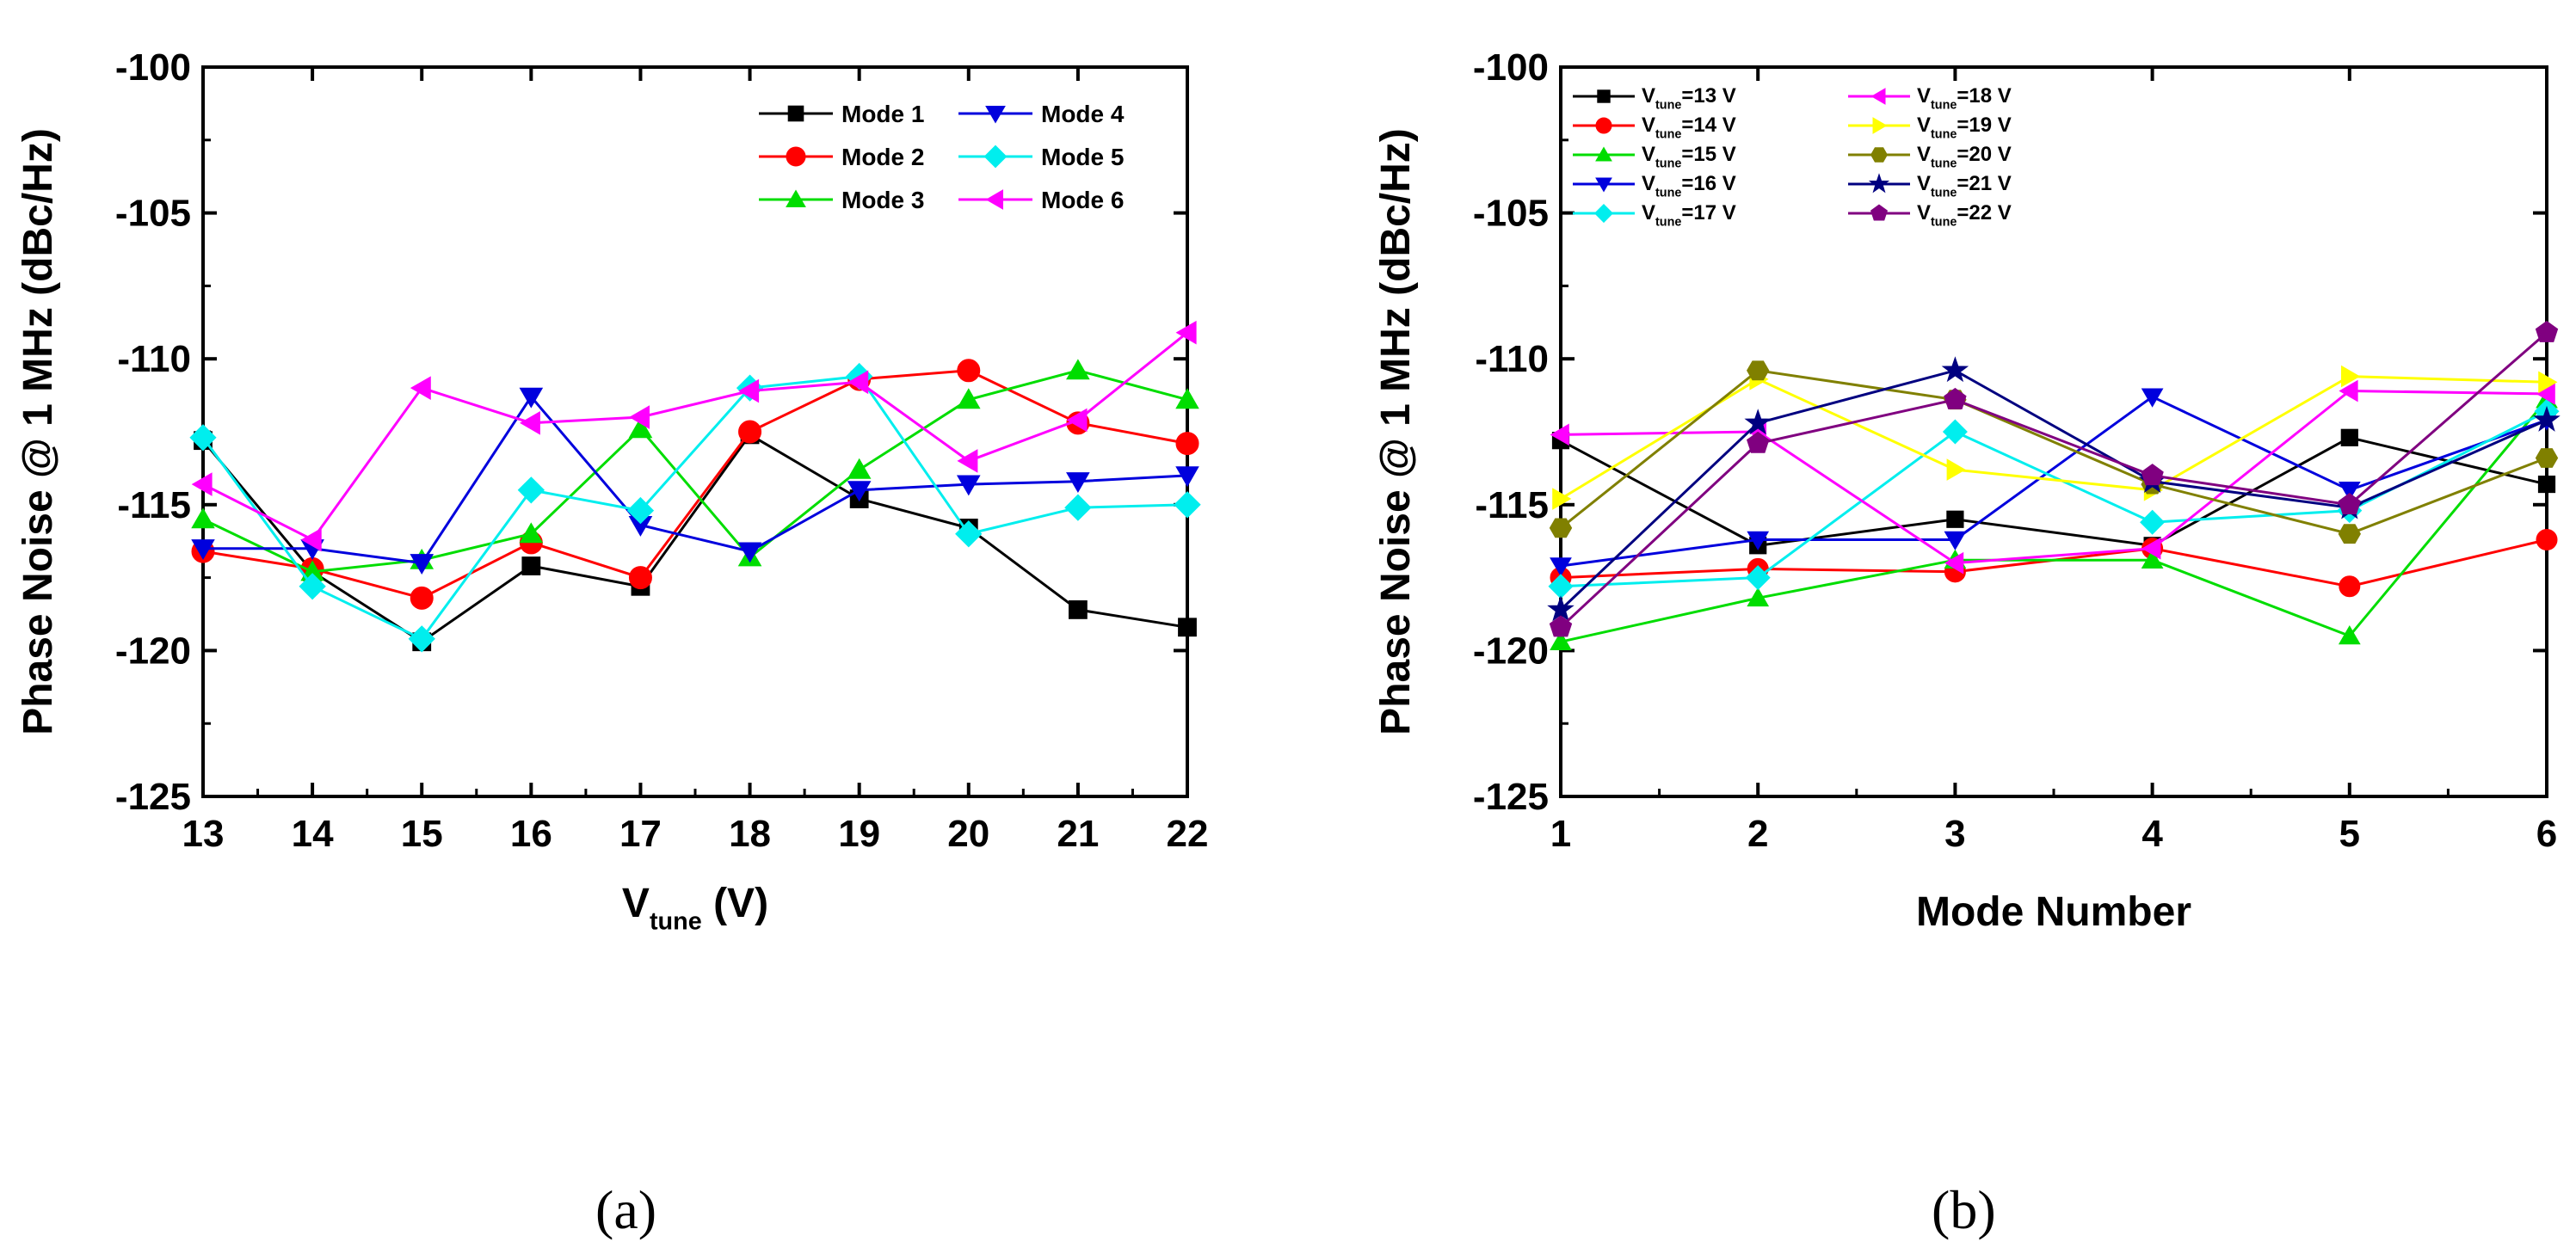 The width and height of the screenshot is (2576, 1254). I want to click on legend-label: Vtune=13 V, so click(1689, 98).